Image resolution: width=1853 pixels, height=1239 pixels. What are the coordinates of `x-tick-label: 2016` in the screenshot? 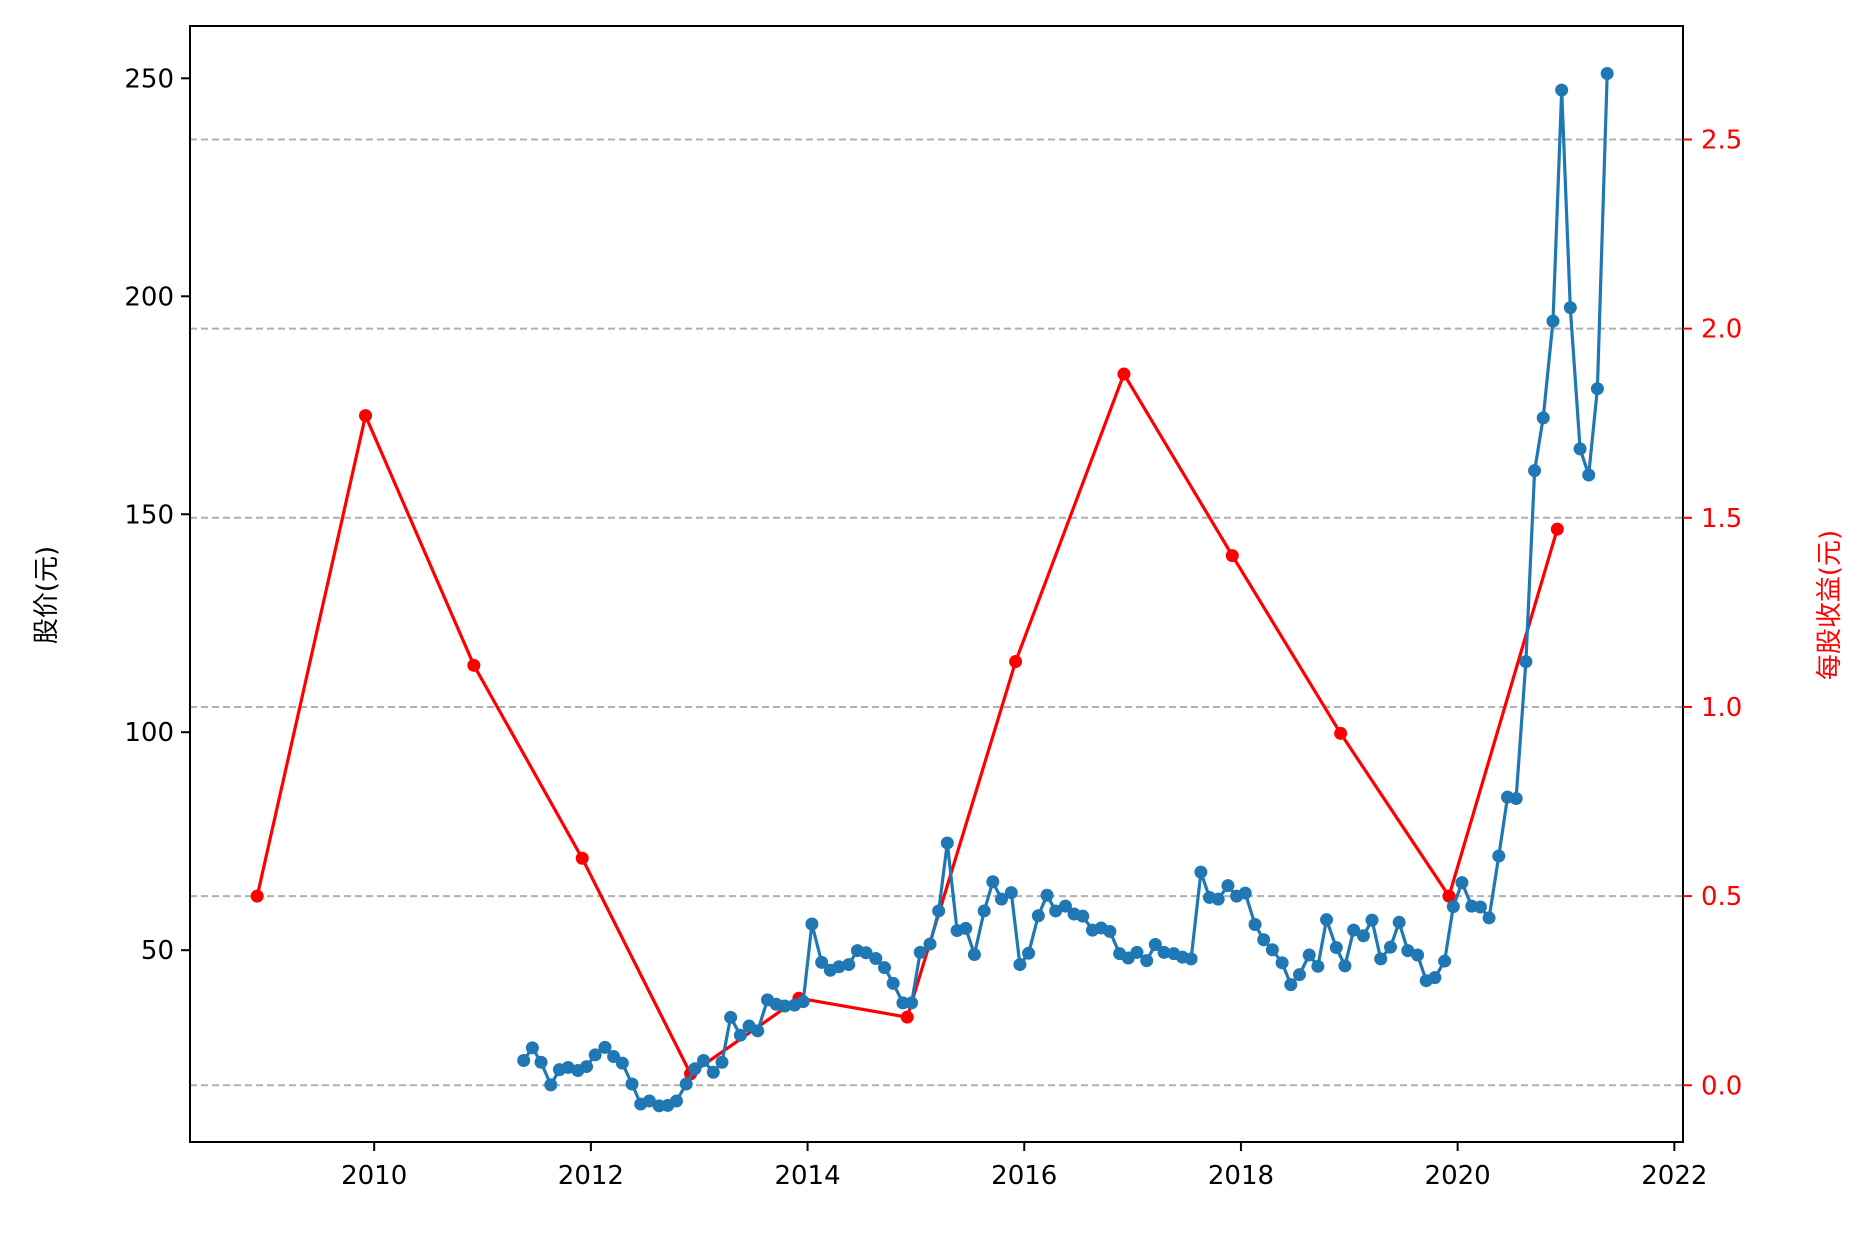 It's located at (1024, 1176).